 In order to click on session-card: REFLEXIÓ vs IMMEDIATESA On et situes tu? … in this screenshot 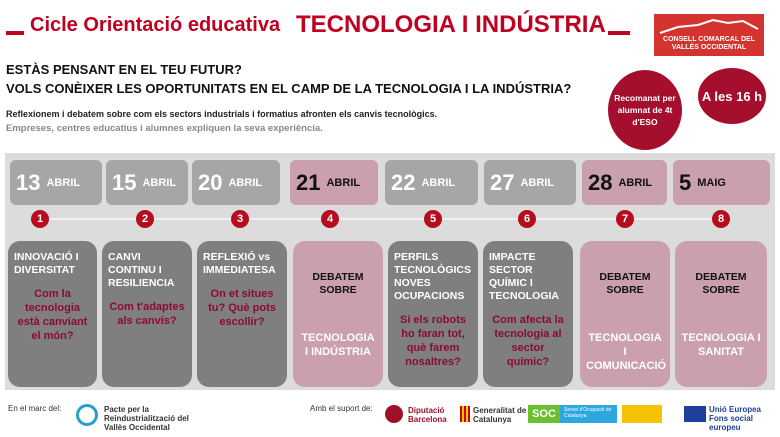, I will do `click(242, 314)`.